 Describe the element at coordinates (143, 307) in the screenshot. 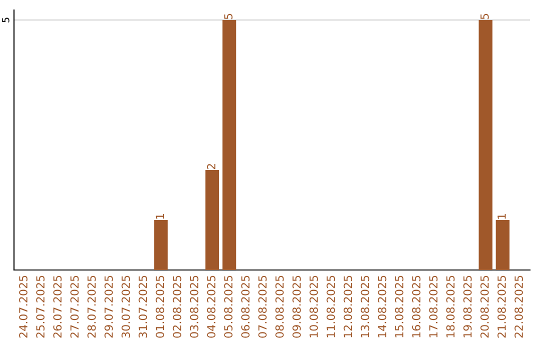

I see `x-tick-label: 31.07.2025` at that location.